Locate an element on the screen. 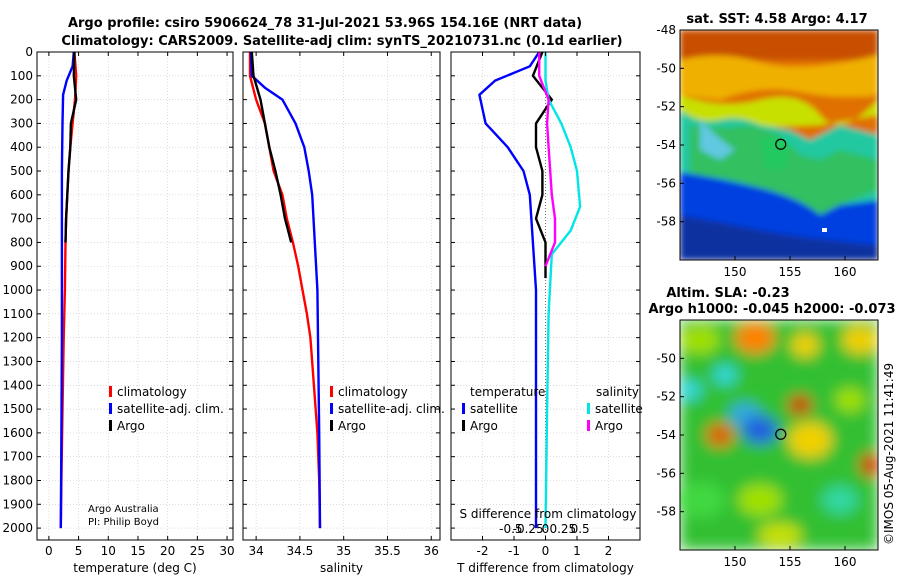 The height and width of the screenshot is (580, 900). x-tick-label: 150 is located at coordinates (735, 272).